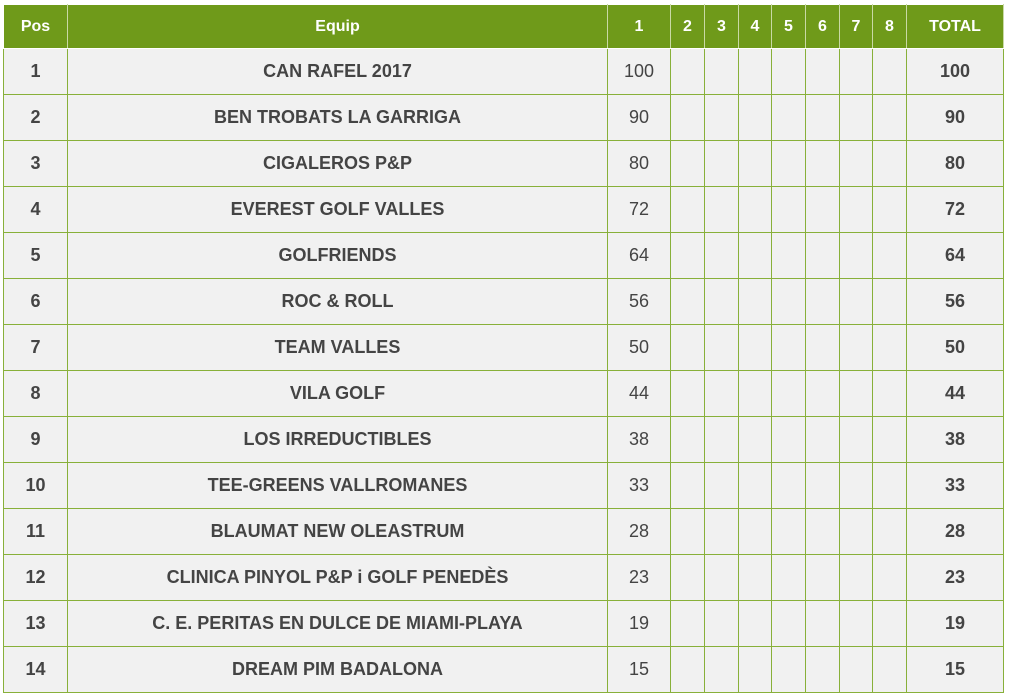 Image resolution: width=1009 pixels, height=698 pixels. What do you see at coordinates (955, 531) in the screenshot?
I see `cell-total: 28` at bounding box center [955, 531].